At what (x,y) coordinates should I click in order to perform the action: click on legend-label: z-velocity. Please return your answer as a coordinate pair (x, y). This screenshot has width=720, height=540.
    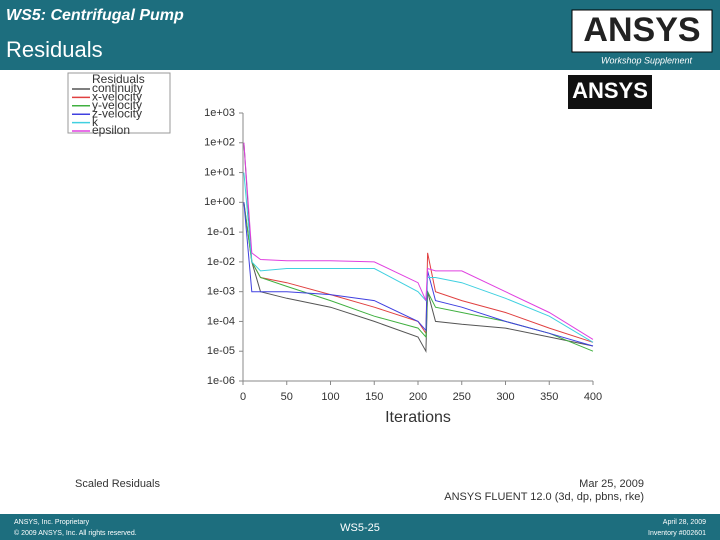
    Looking at the image, I should click on (117, 113).